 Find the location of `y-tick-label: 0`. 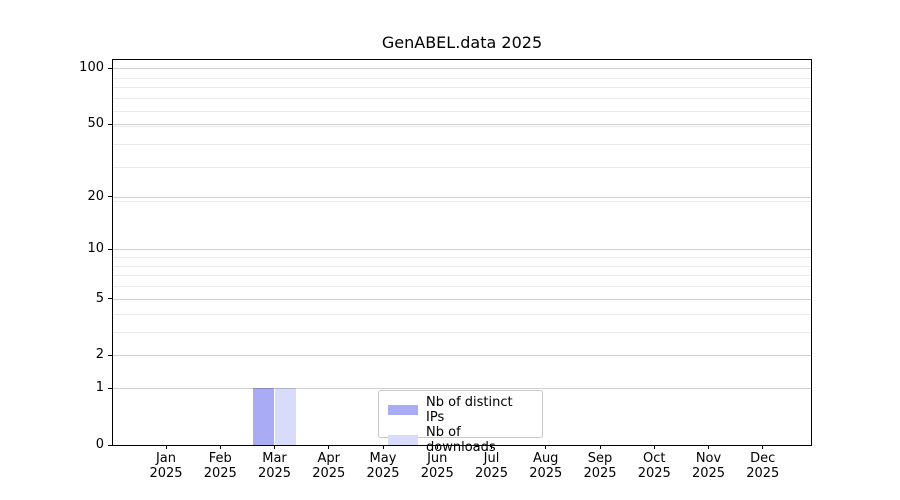

y-tick-label: 0 is located at coordinates (99, 444).